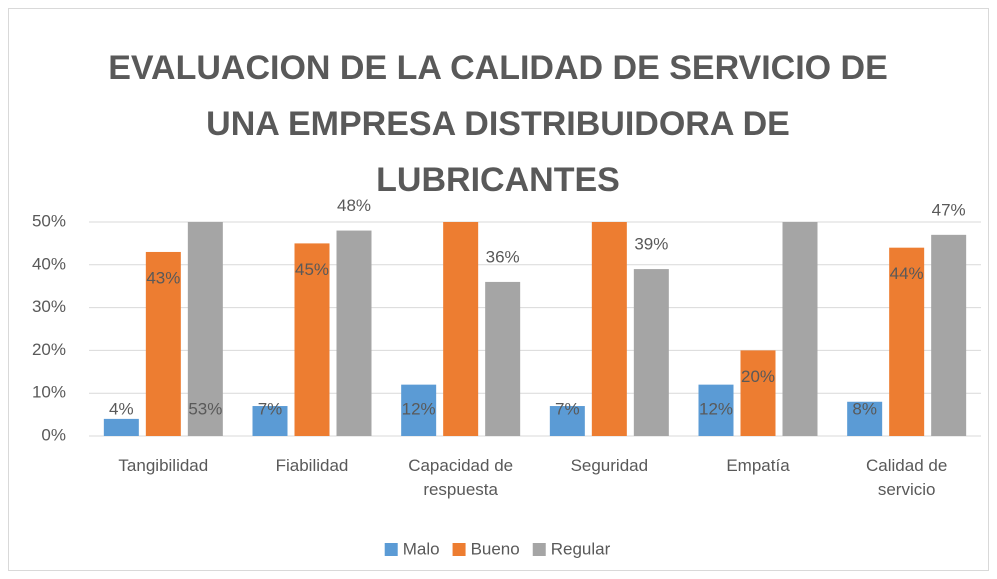  I want to click on legend-label: Bueno, so click(495, 548).